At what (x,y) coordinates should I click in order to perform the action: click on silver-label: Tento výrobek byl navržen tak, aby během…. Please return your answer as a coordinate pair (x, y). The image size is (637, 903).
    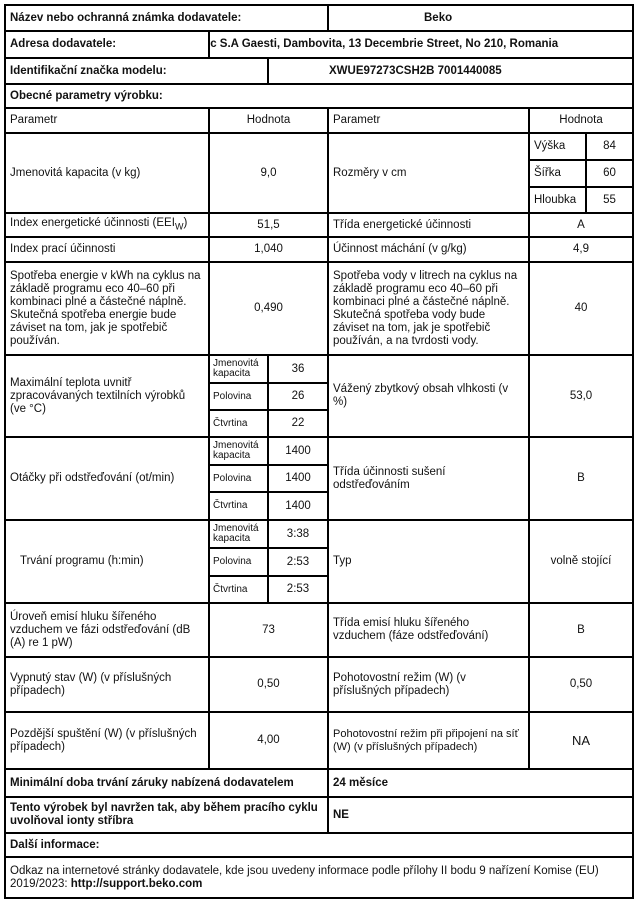
    Looking at the image, I should click on (166, 815).